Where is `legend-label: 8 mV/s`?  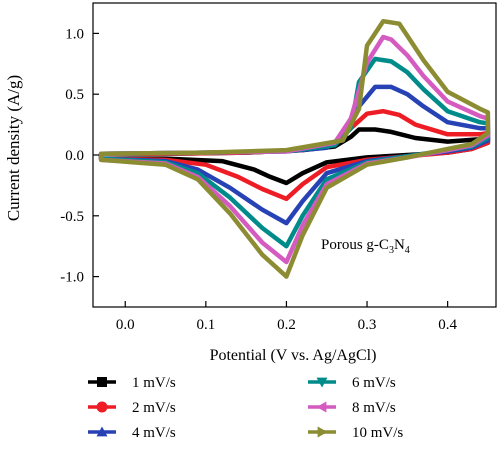
legend-label: 8 mV/s is located at coordinates (374, 408).